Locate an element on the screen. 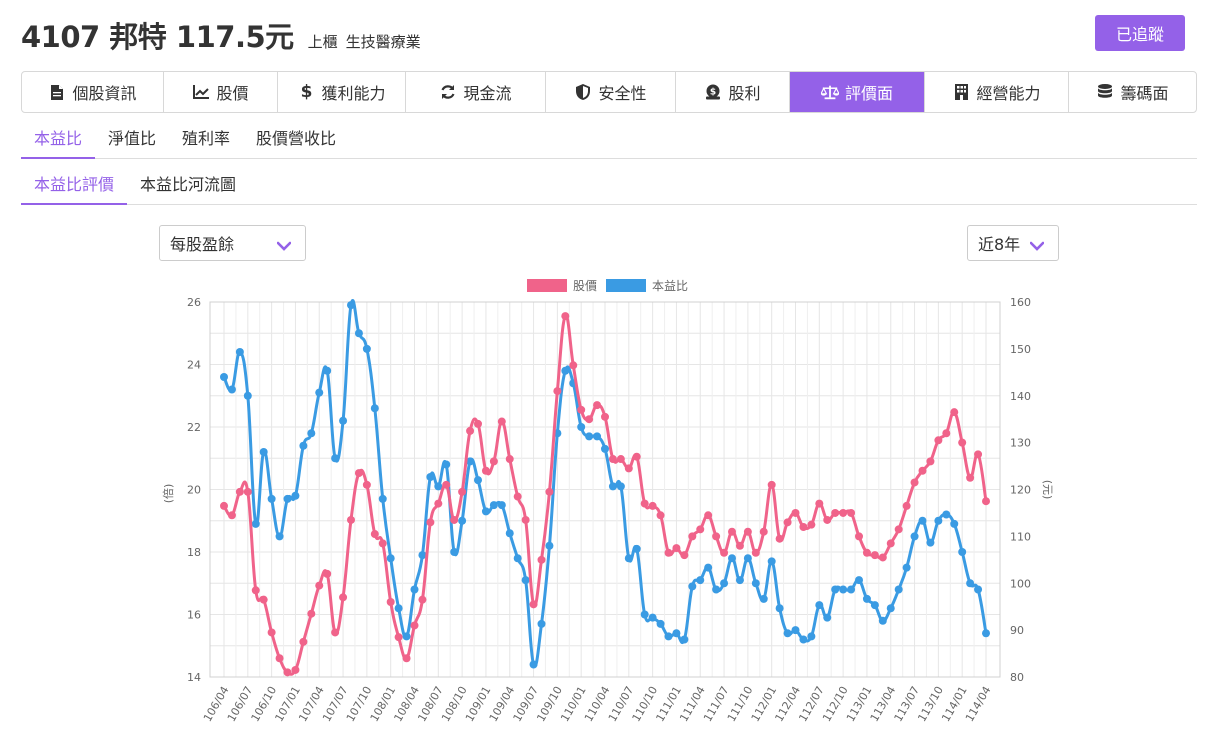  legend-swatch is located at coordinates (547, 285).